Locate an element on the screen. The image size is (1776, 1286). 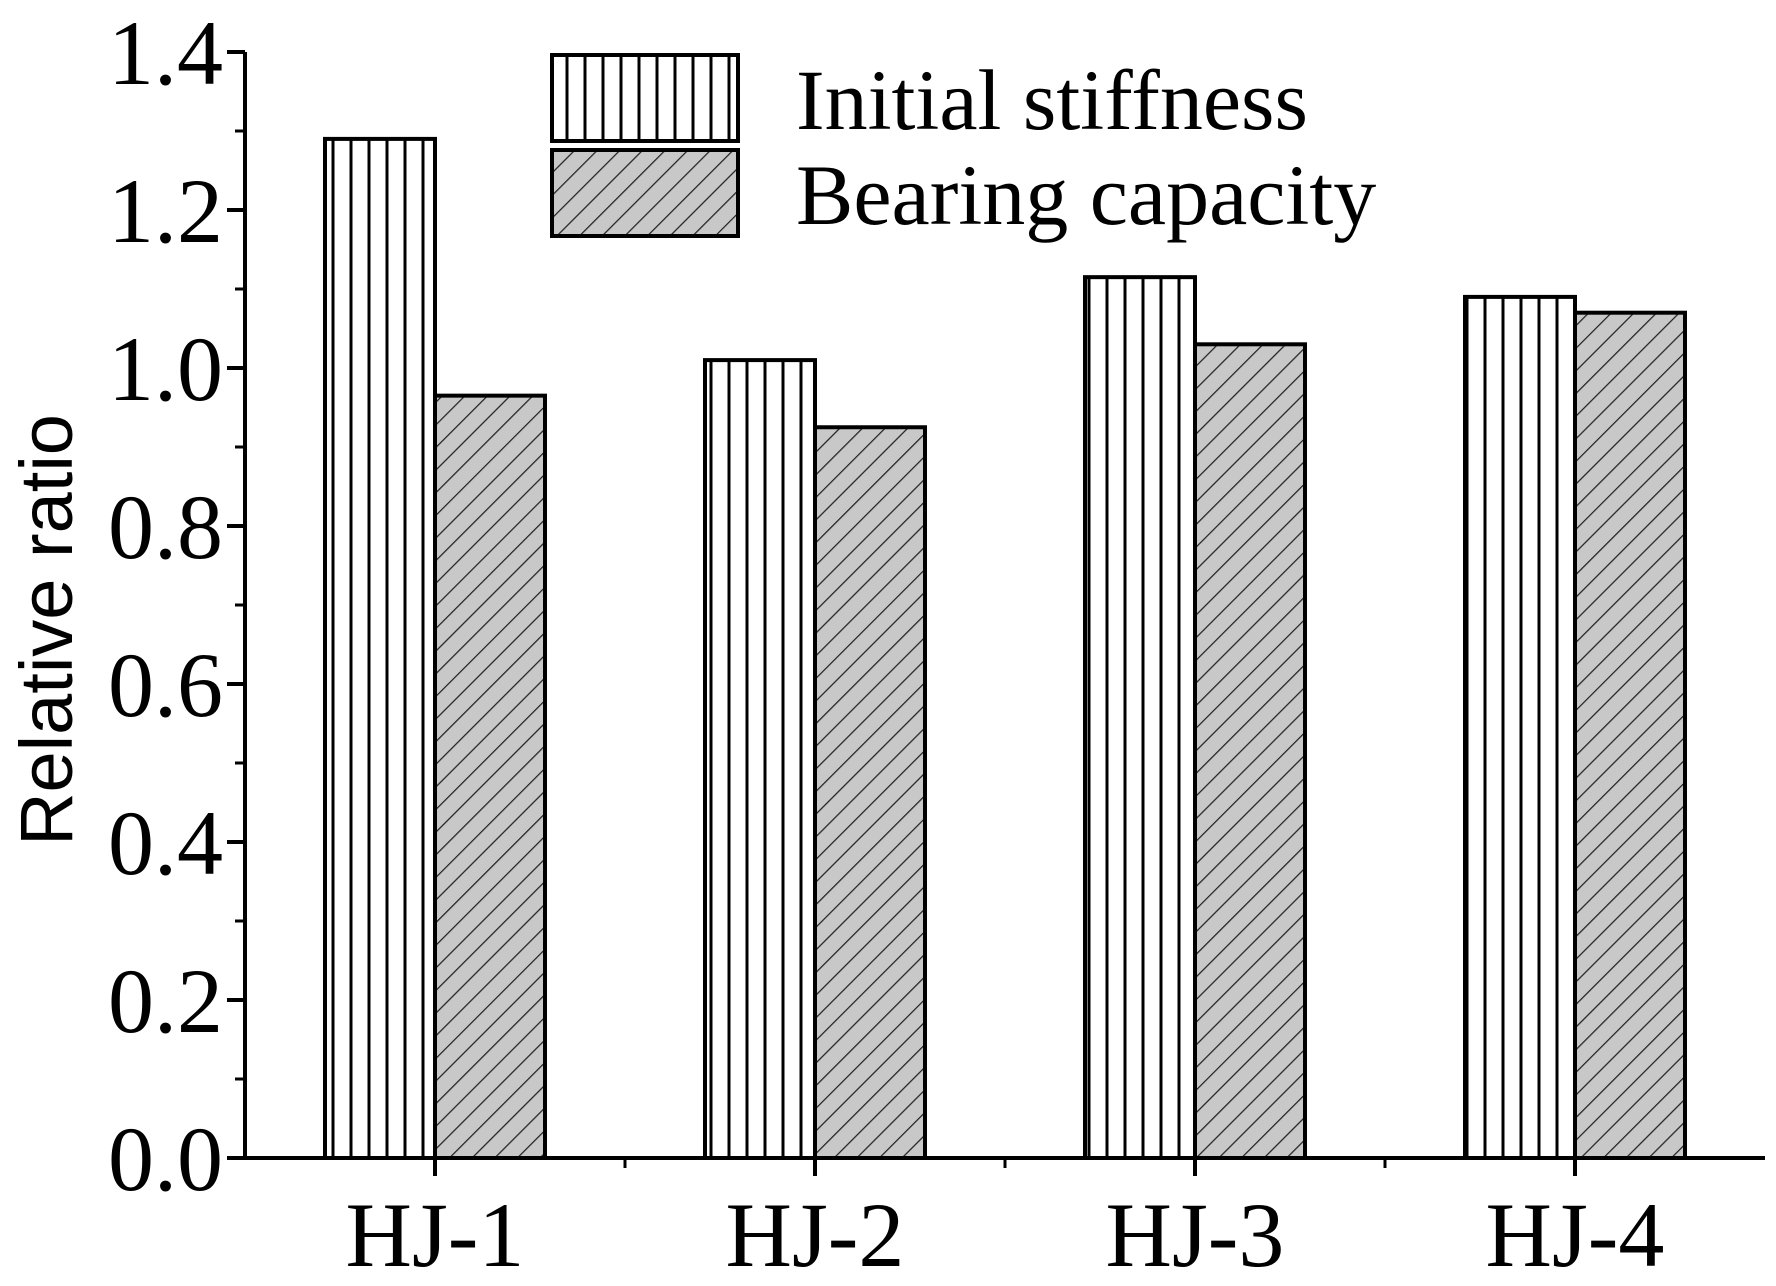
y-tick-label: 0.0 is located at coordinates (165, 1159).